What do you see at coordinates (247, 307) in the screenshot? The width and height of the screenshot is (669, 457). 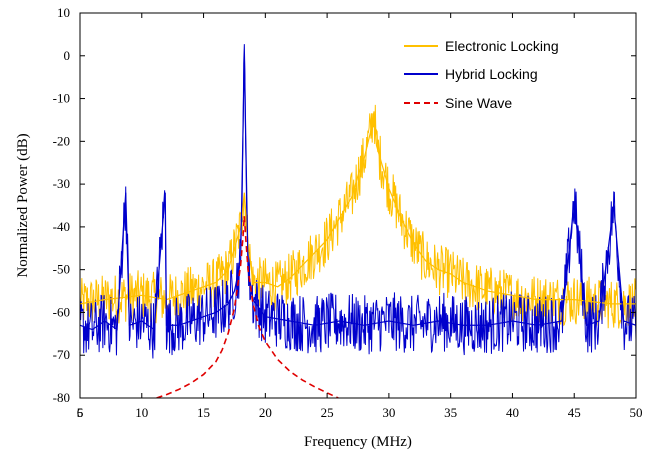 I see `series-line-sine` at bounding box center [247, 307].